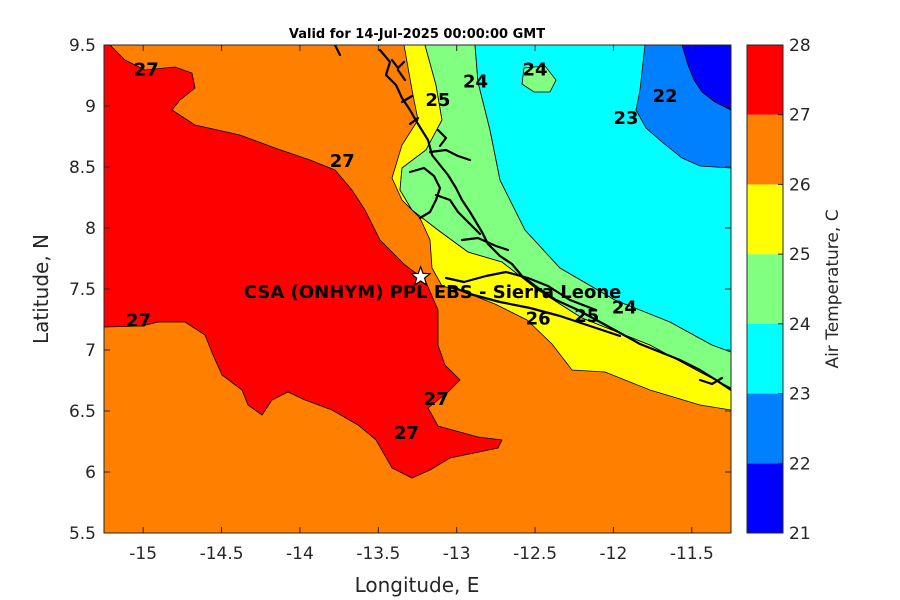 The height and width of the screenshot is (600, 900). What do you see at coordinates (800, 395) in the screenshot?
I see `colorbar-tick-label: 23` at bounding box center [800, 395].